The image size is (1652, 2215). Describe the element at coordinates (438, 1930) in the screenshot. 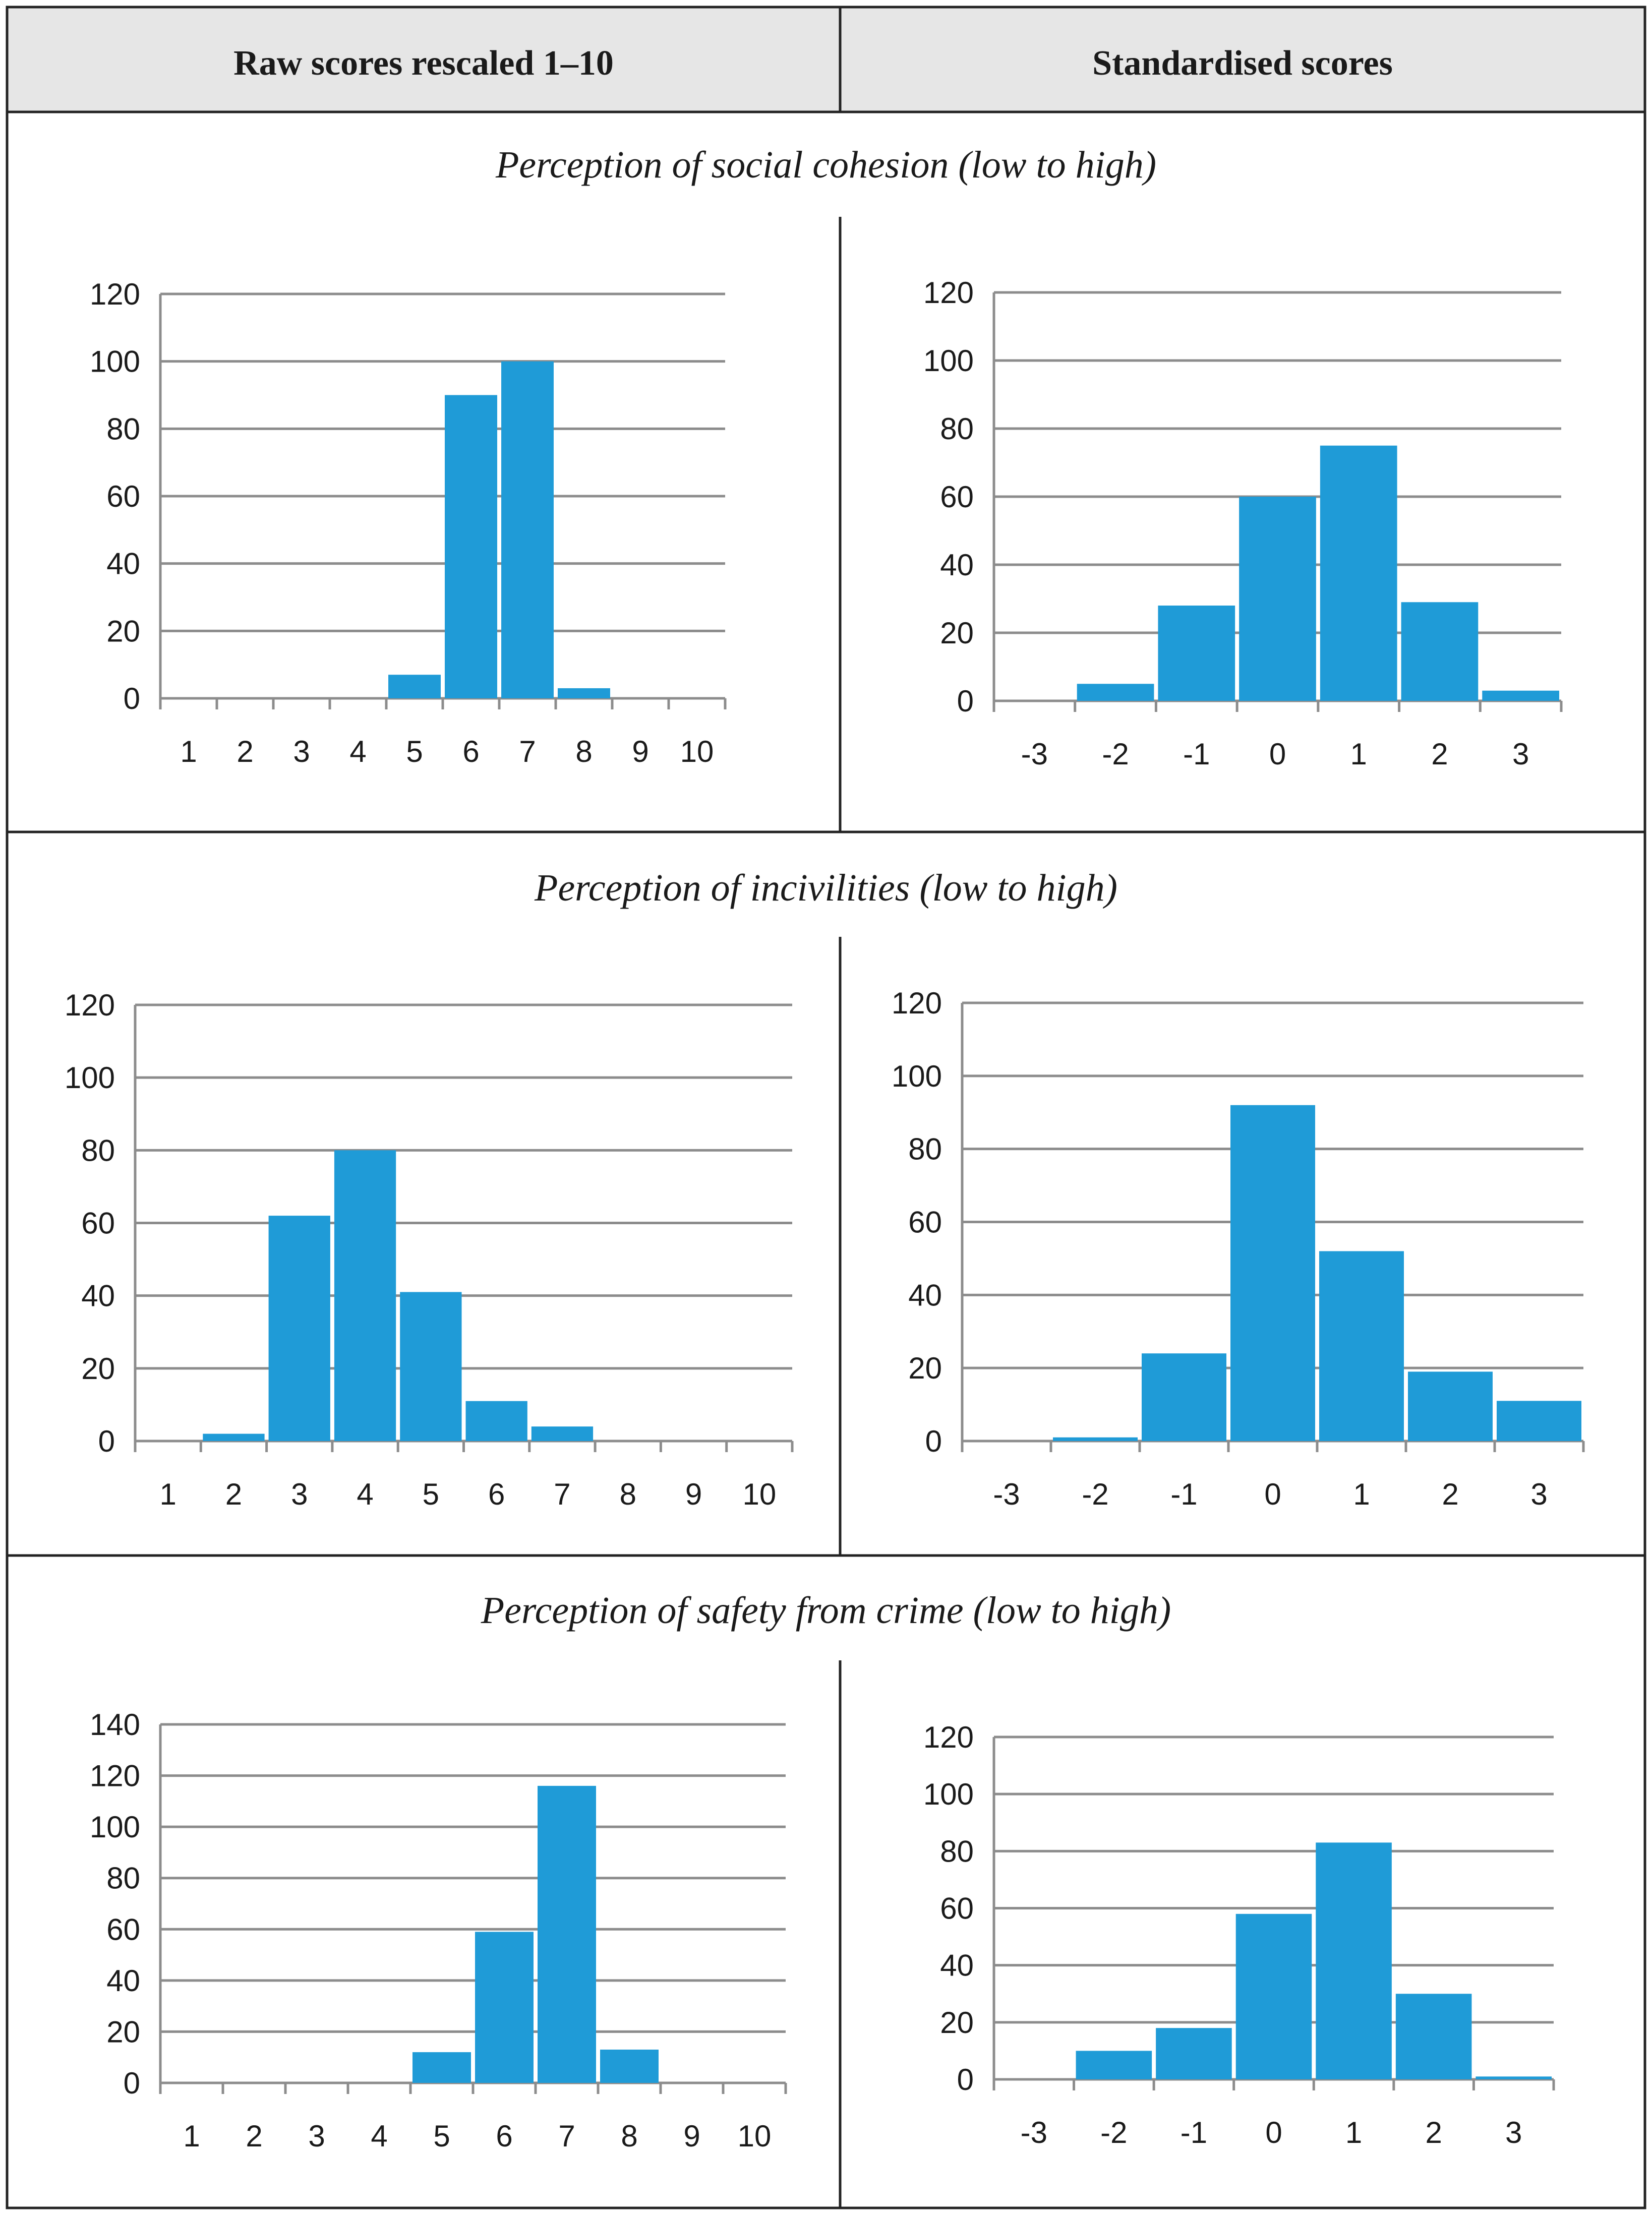

I see `chart-safety-raw: 0 20 40 60 80 100 120 140 1 2 3 4 5 6 7 8 9 10` at that location.